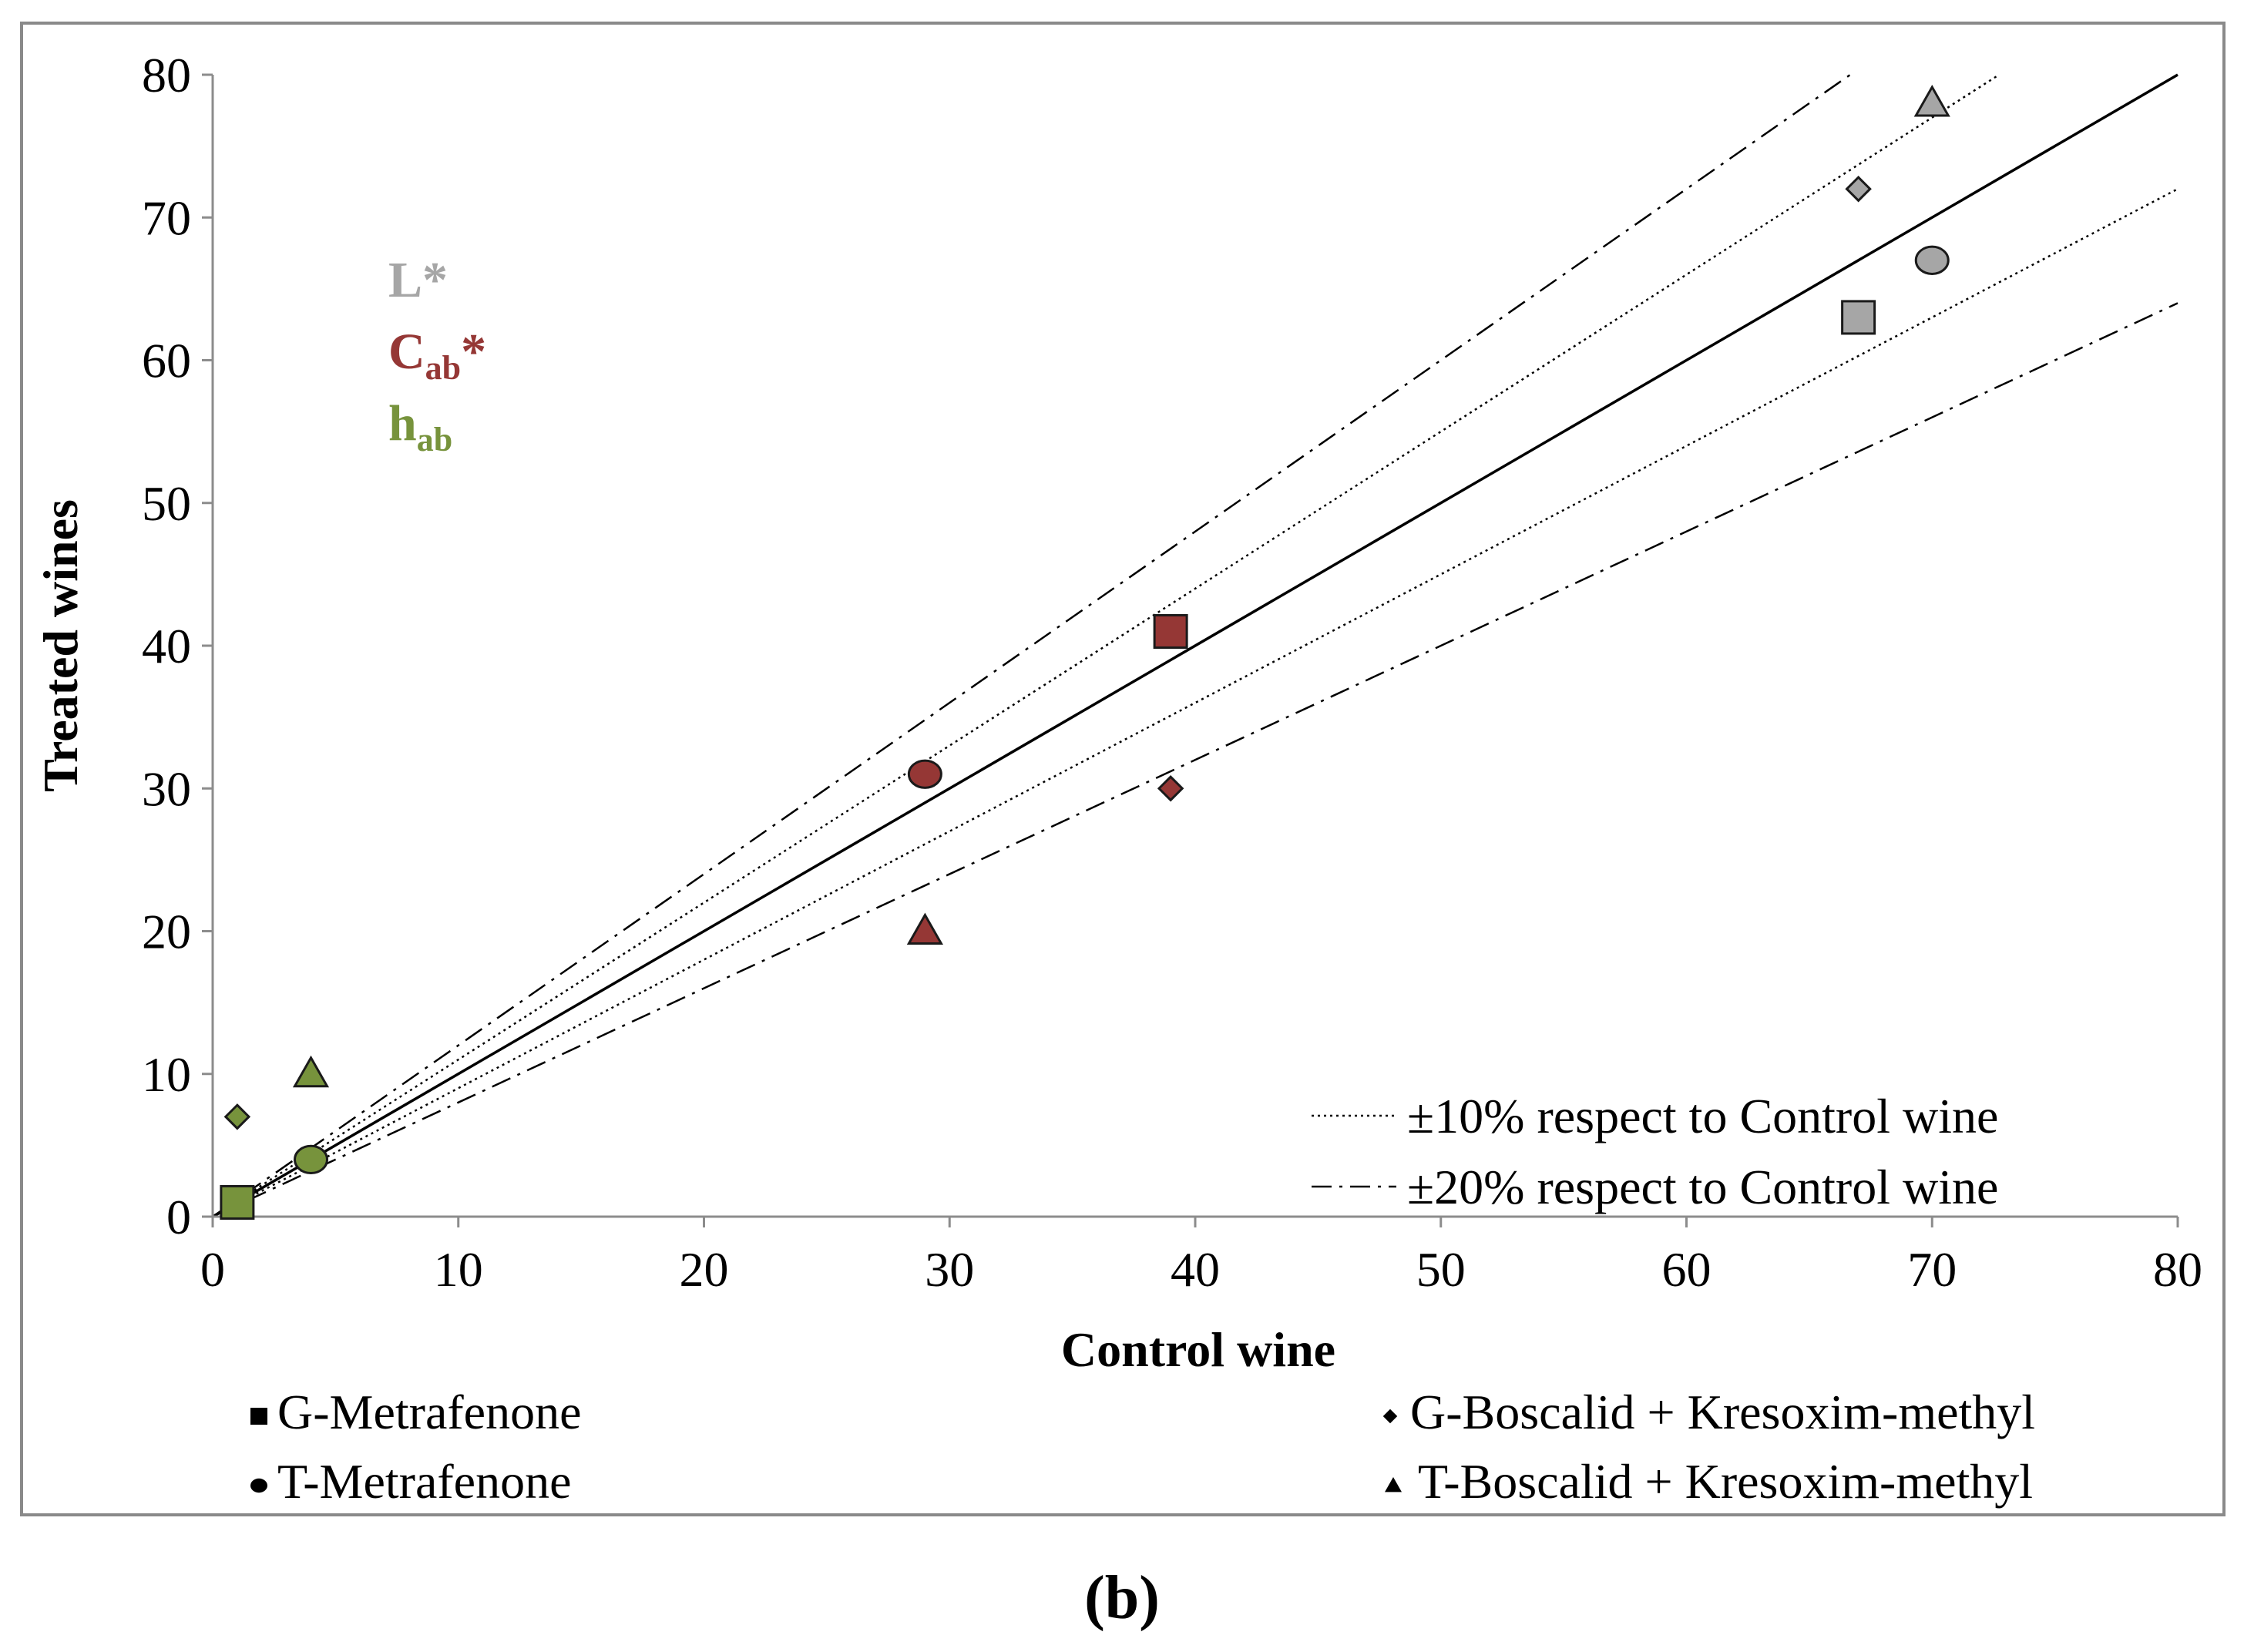 The width and height of the screenshot is (2244, 1652). What do you see at coordinates (237, 1202) in the screenshot?
I see `data-point-square-h` at bounding box center [237, 1202].